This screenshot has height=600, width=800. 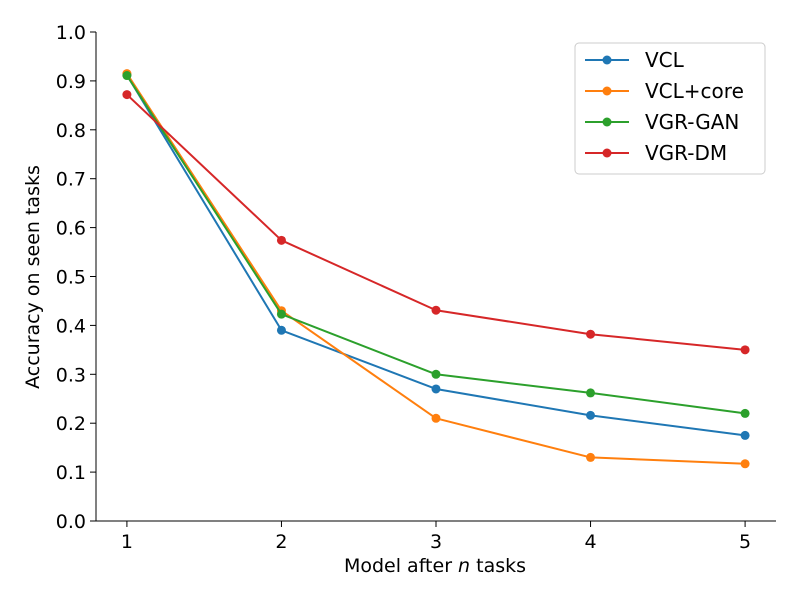 I want to click on x-tick-label: 1, so click(x=127, y=542).